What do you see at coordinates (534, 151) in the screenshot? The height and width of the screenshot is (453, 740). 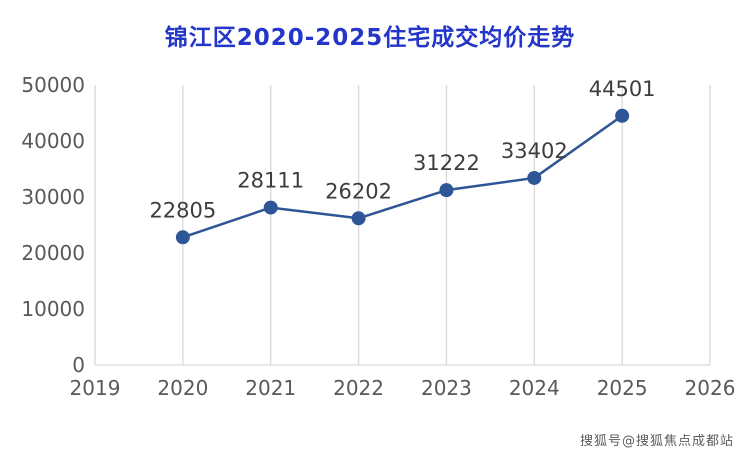 I see `data-point-label: 33402` at bounding box center [534, 151].